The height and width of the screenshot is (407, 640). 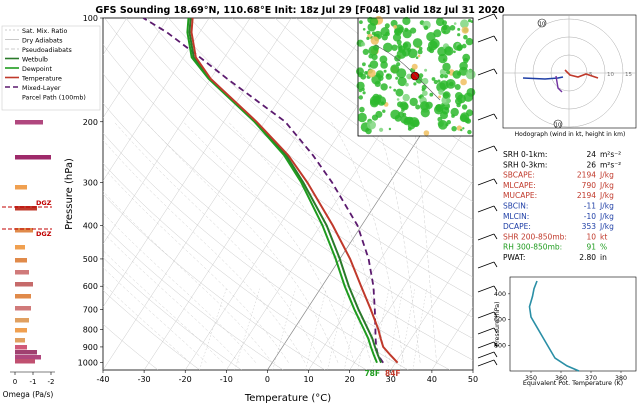 What do you see at coordinates (497, 323) in the screenshot?
I see `theta-e-ylabel: Pressure (hPa)` at bounding box center [497, 323].